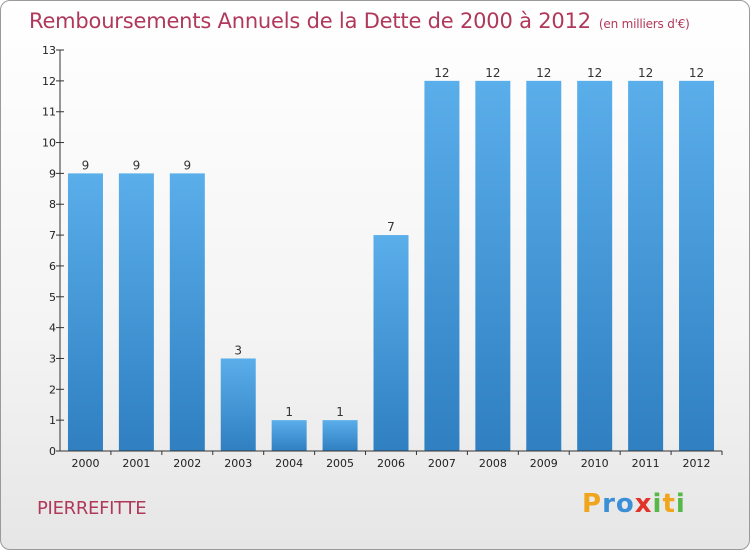 The width and height of the screenshot is (750, 550). I want to click on y-tick-label: 6, so click(52, 266).